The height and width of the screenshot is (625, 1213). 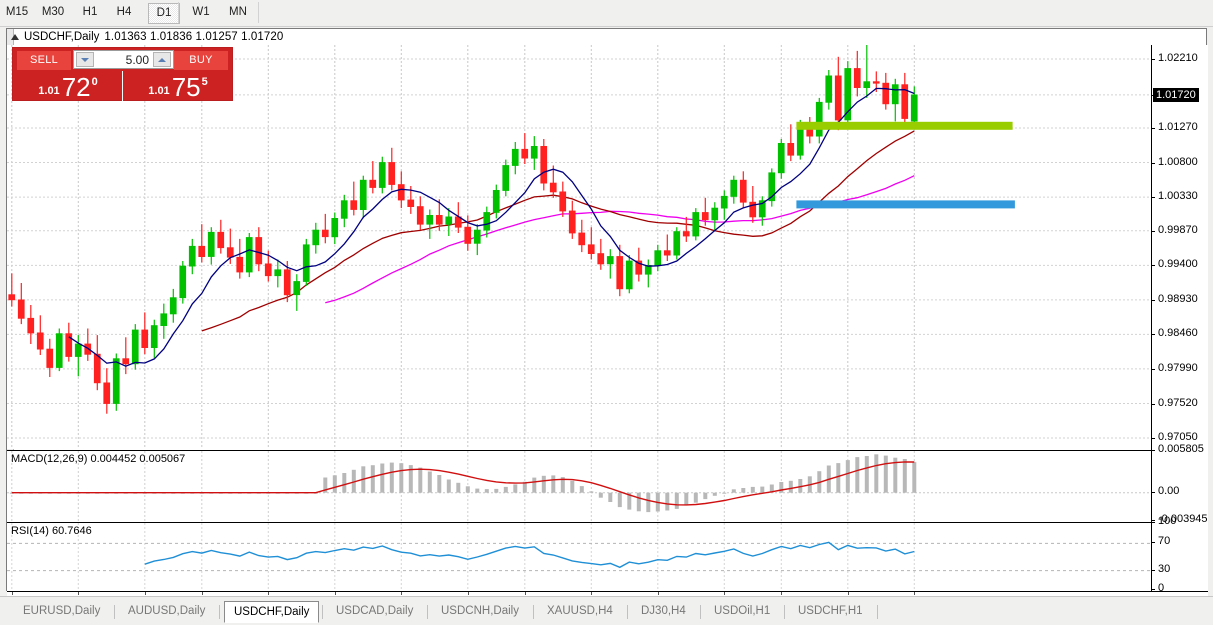 What do you see at coordinates (17, 12) in the screenshot?
I see `timeframe-m15: M15` at bounding box center [17, 12].